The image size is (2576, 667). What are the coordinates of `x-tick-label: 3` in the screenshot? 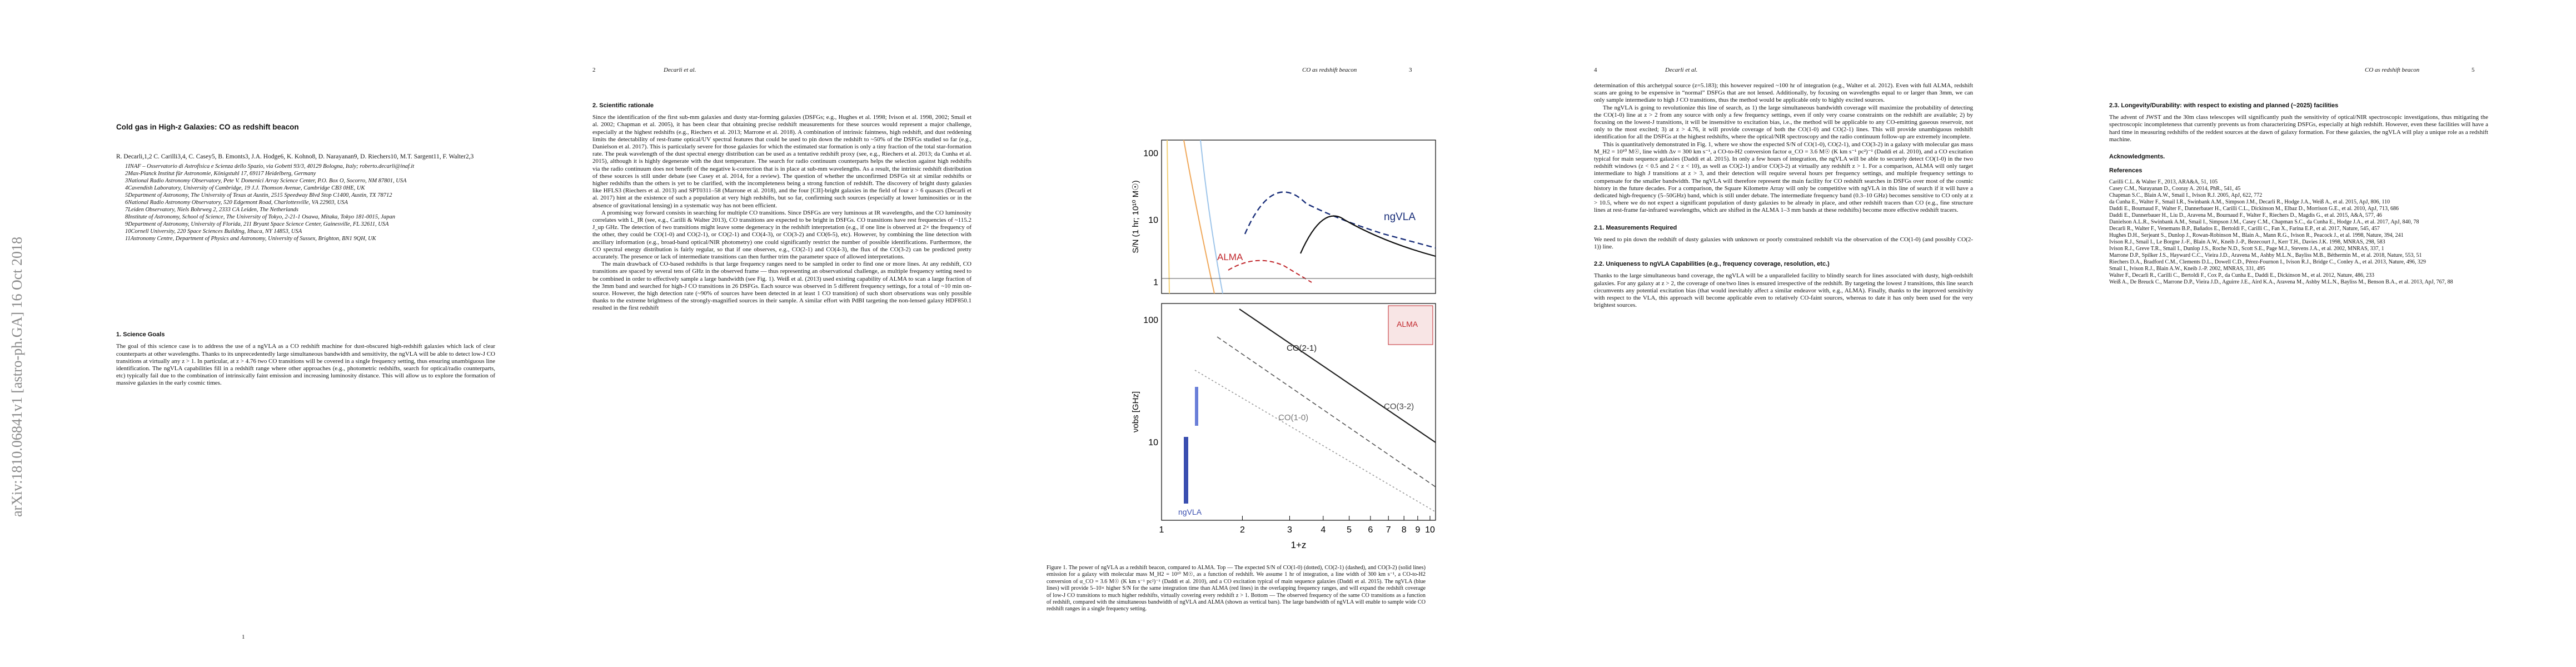 It's located at (1289, 530).